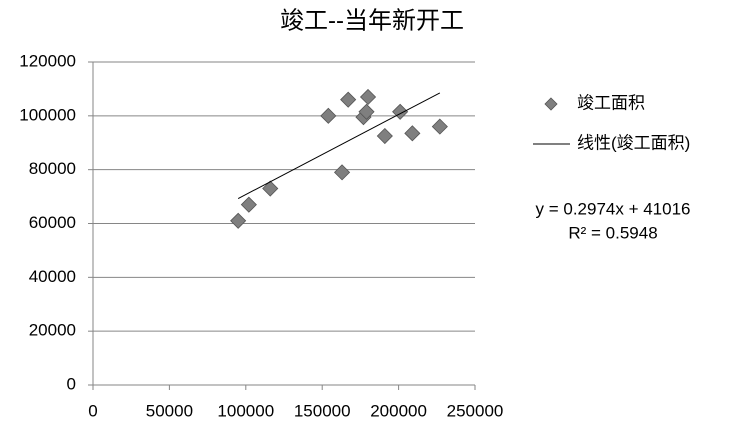 This screenshot has height=433, width=732. What do you see at coordinates (52, 222) in the screenshot?
I see `y-tick-label: 60000` at bounding box center [52, 222].